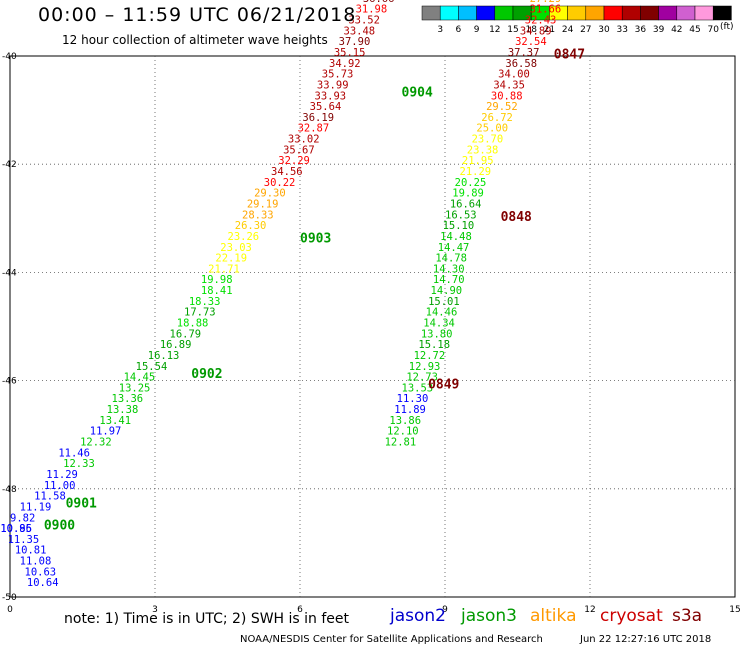 This screenshot has height=650, width=740. I want to click on data-label: 11.89, so click(410, 410).